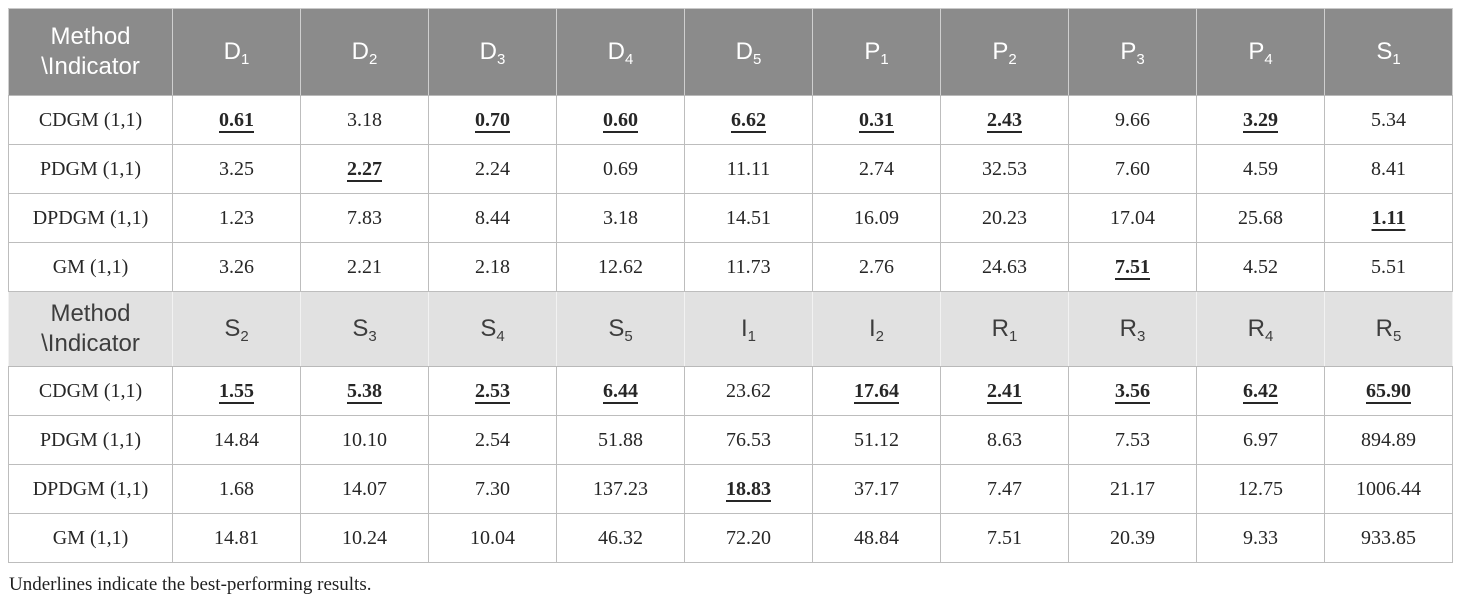 This screenshot has width=1460, height=596. Describe the element at coordinates (1260, 538) in the screenshot. I see `value-cell: 9.33` at that location.